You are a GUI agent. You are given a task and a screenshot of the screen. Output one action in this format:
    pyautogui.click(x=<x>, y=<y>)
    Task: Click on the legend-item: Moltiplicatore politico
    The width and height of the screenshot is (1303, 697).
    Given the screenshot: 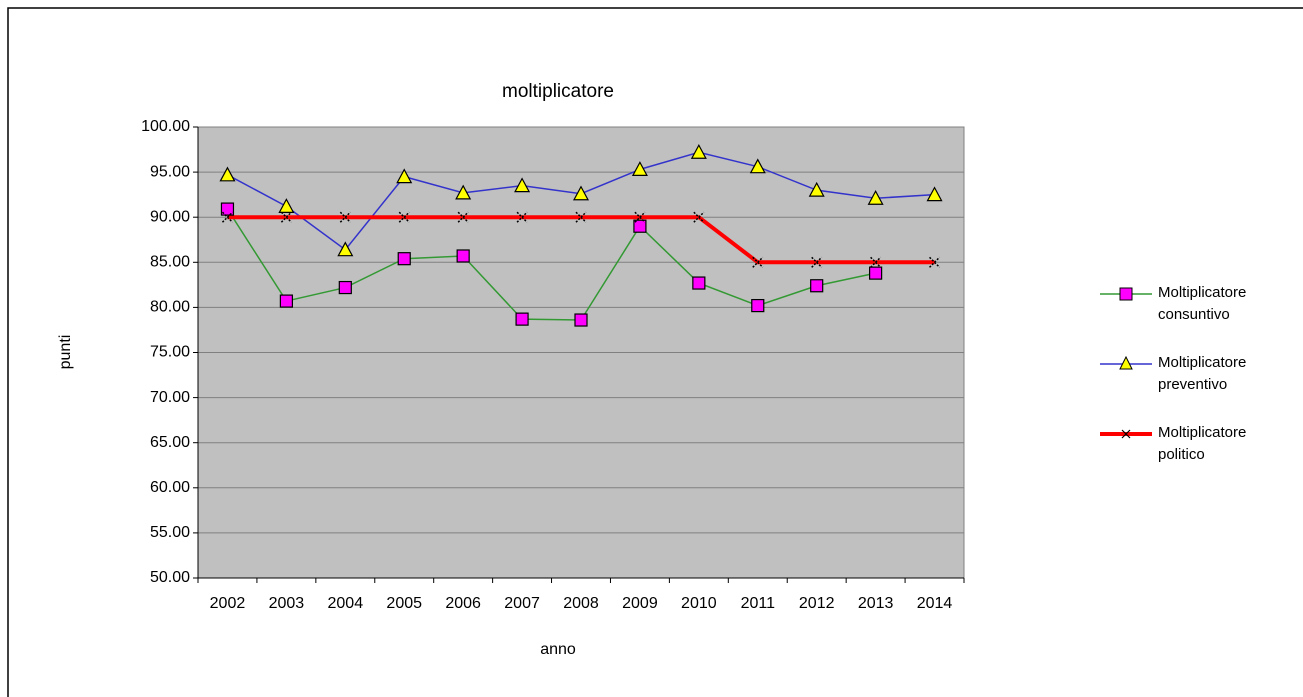 What is the action you would take?
    pyautogui.click(x=1178, y=457)
    